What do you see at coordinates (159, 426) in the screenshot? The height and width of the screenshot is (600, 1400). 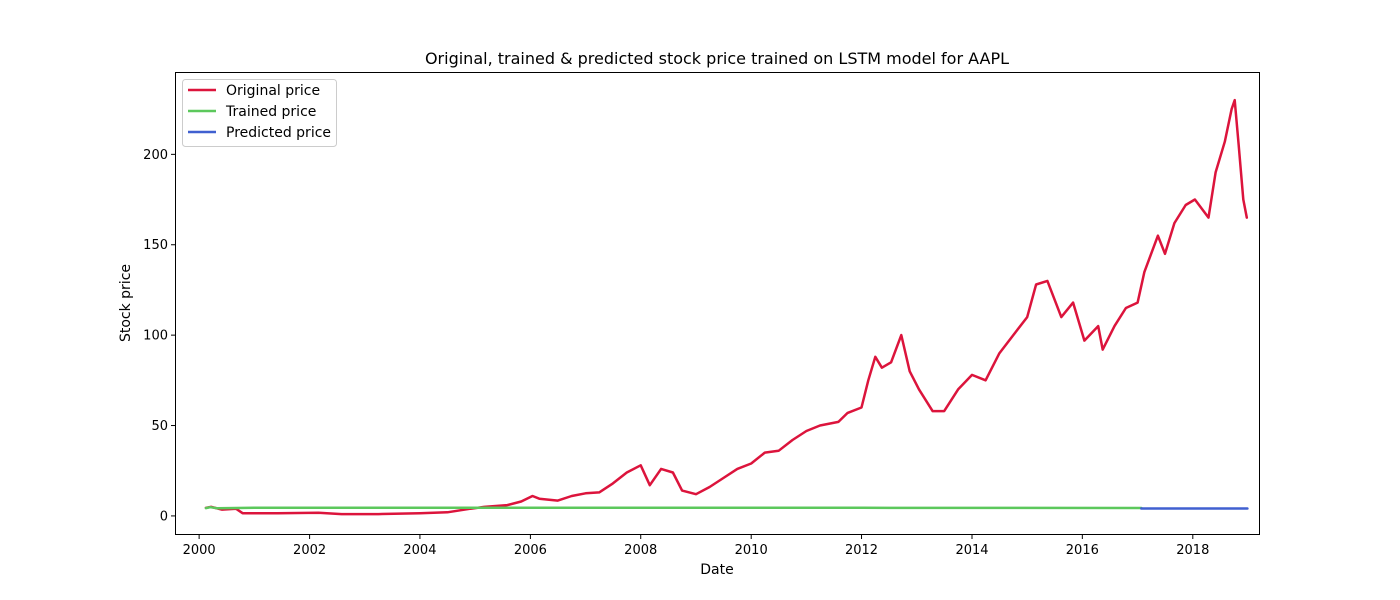 I see `y-tick-label: 50` at bounding box center [159, 426].